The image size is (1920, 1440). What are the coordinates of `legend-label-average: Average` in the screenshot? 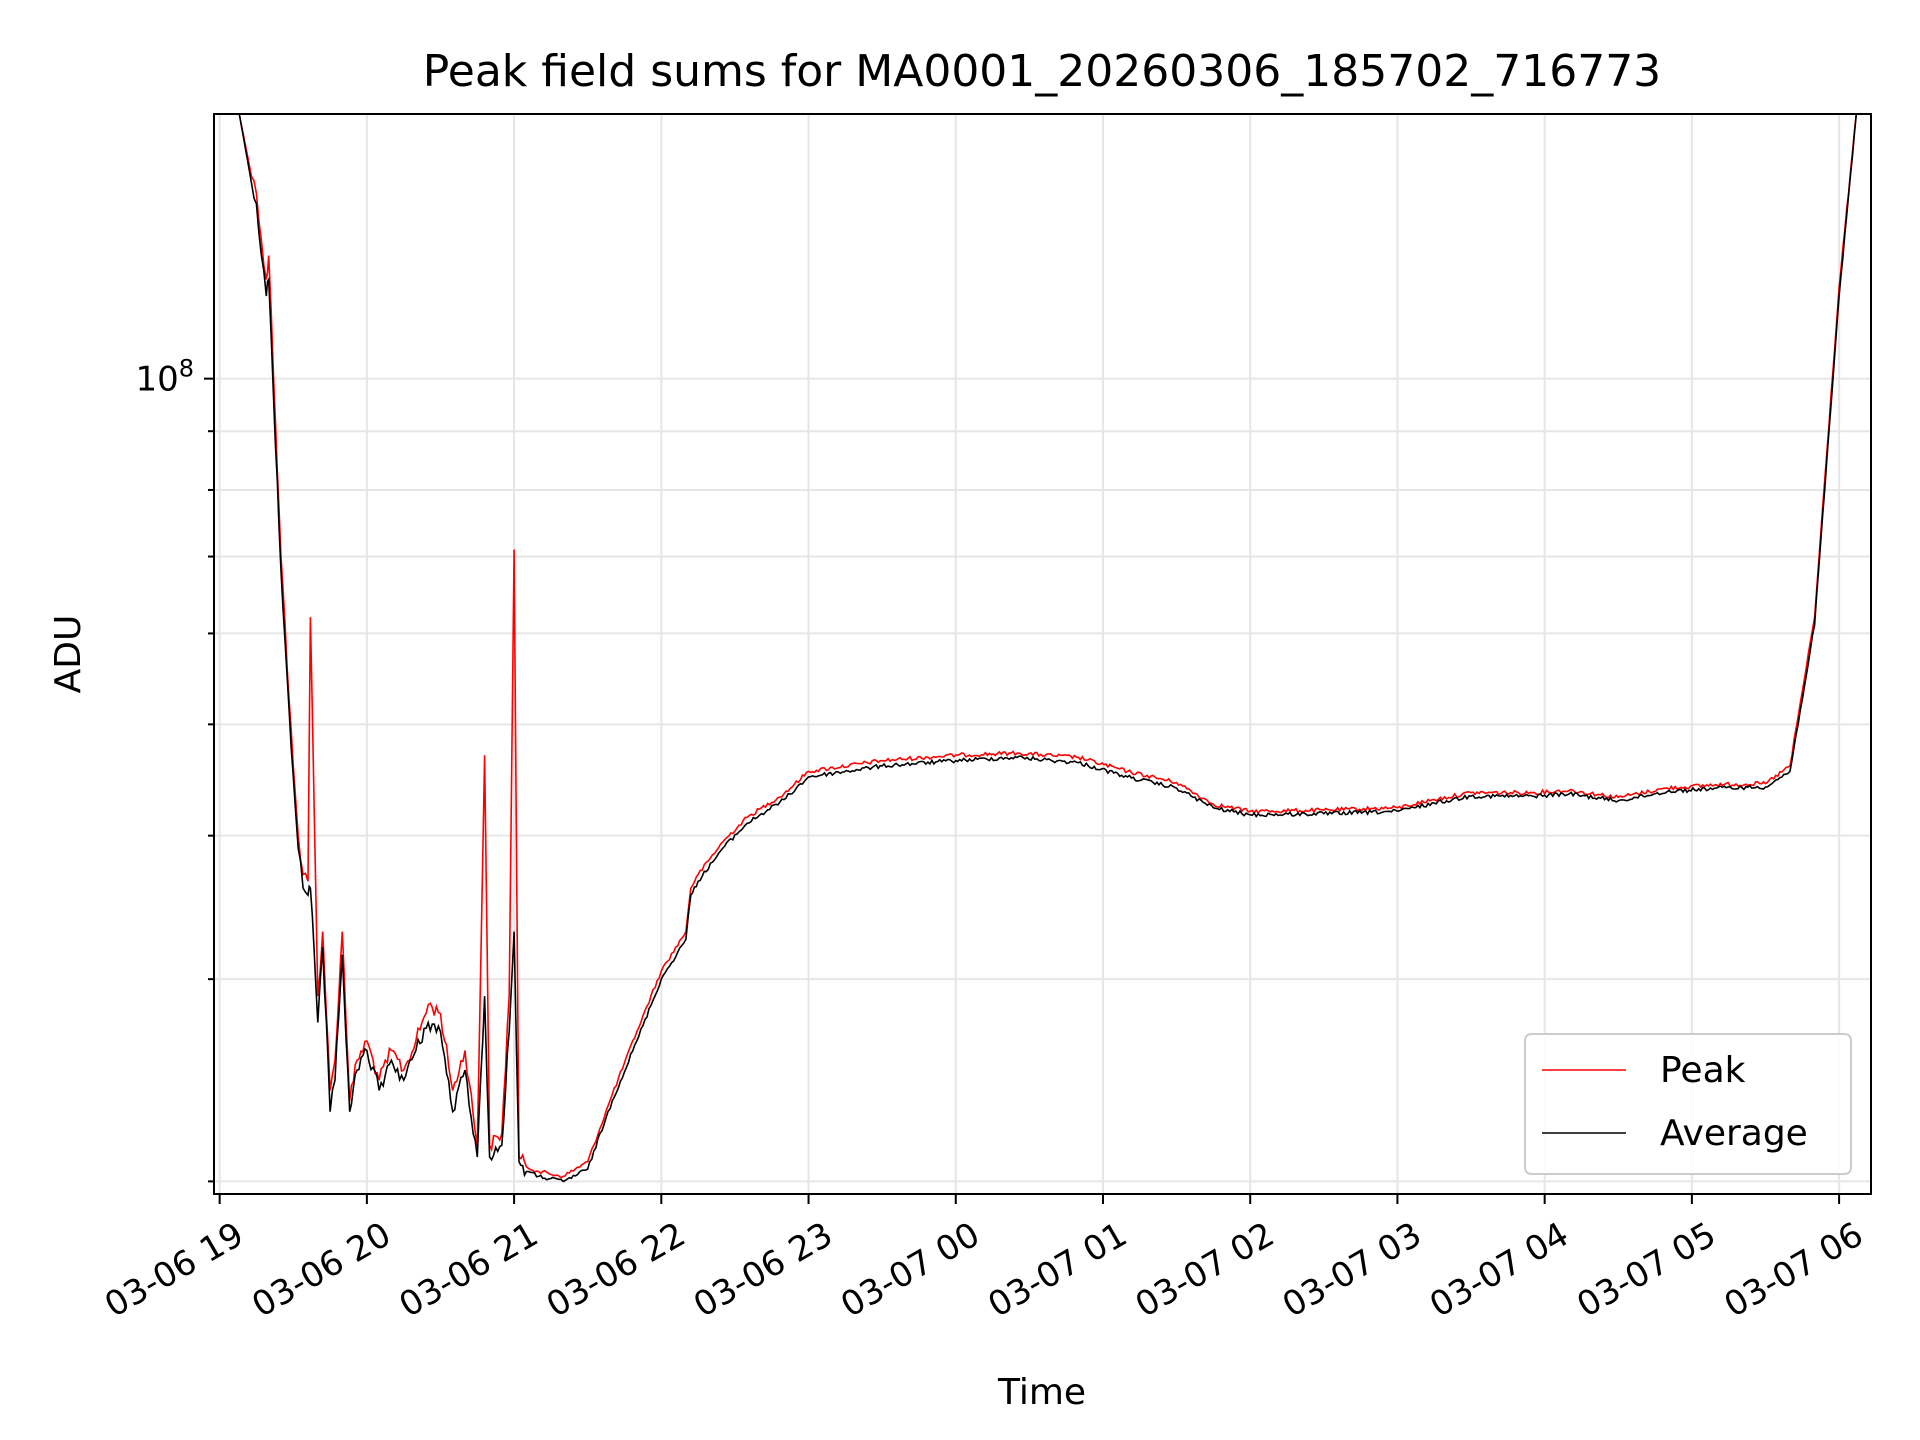 It's located at (1734, 1133).